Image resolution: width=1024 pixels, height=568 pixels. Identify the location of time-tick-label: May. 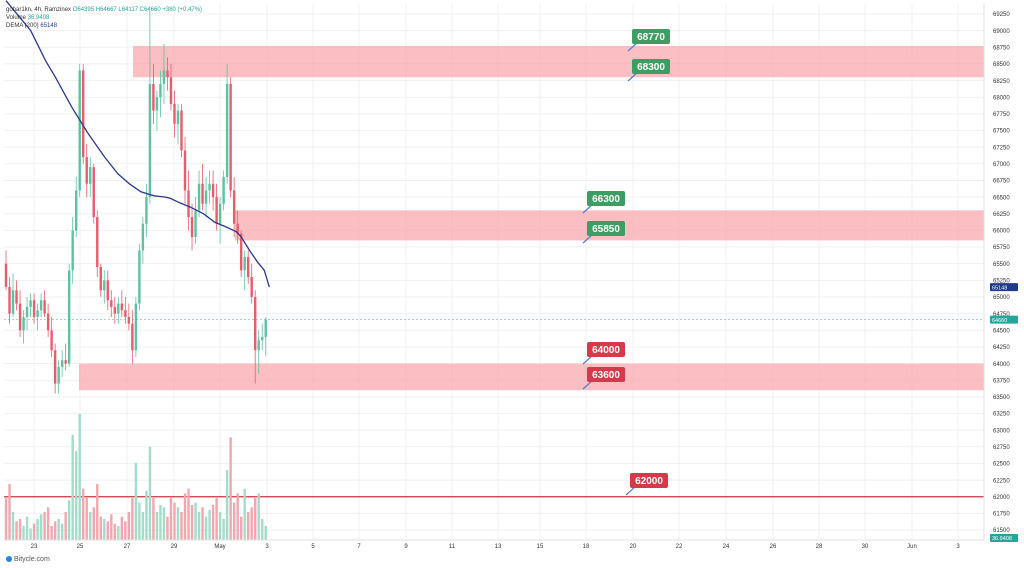
(219, 547).